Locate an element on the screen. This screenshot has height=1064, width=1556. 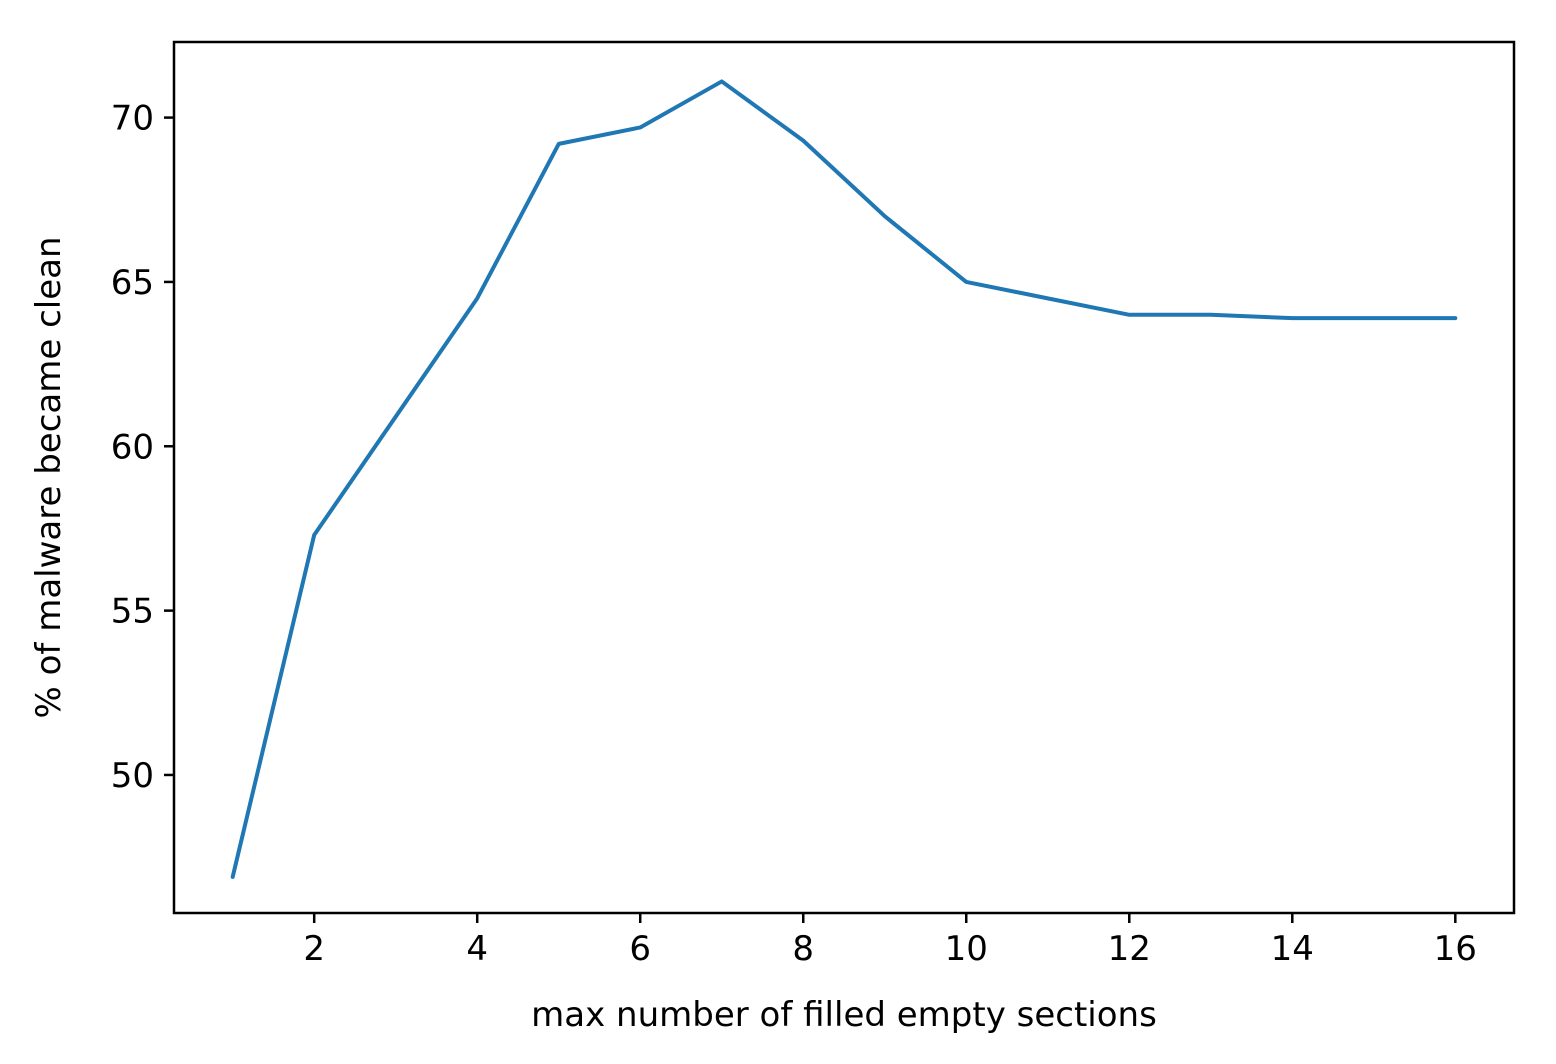
y-axis-label: % of malware became clean is located at coordinates (49, 477).